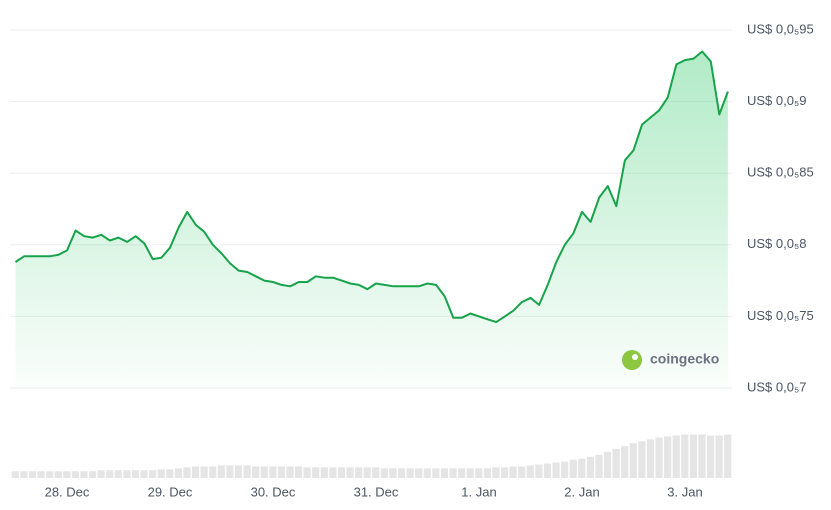 The width and height of the screenshot is (831, 510). What do you see at coordinates (67, 491) in the screenshot?
I see `x-tick-label: 28. Dec` at bounding box center [67, 491].